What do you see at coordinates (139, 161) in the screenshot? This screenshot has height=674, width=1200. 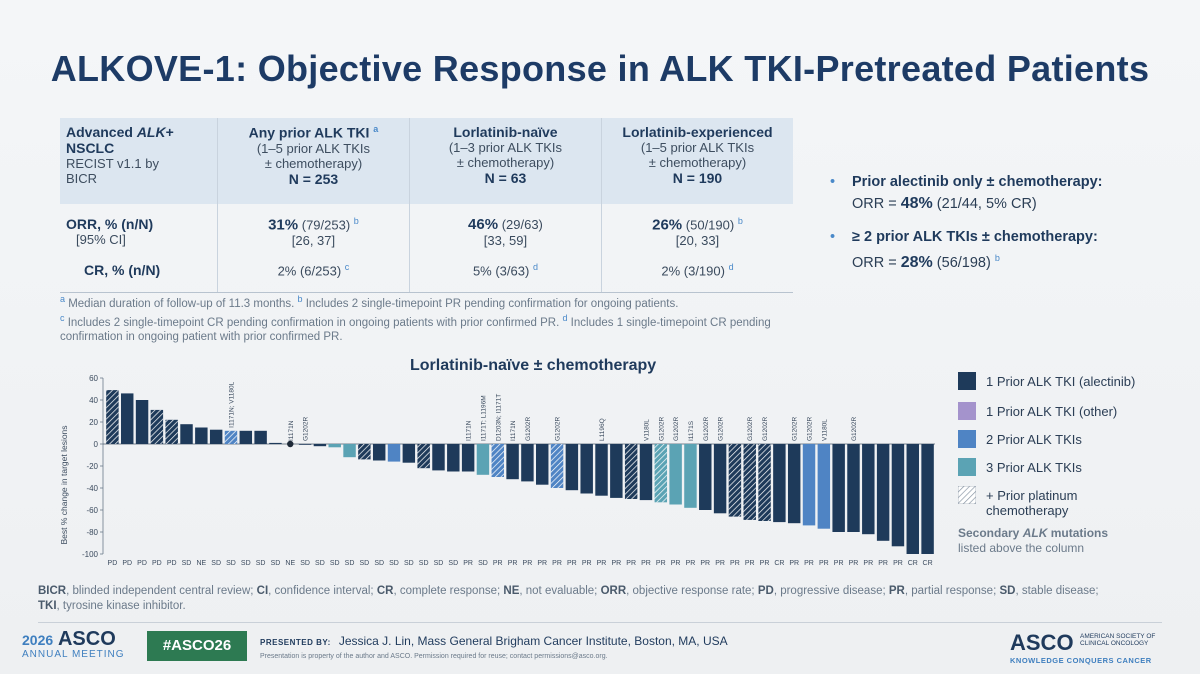 I see `table-header-cell-0: Advanced ALK+ NSCLC RECIST v1.1 by BICR` at bounding box center [139, 161].